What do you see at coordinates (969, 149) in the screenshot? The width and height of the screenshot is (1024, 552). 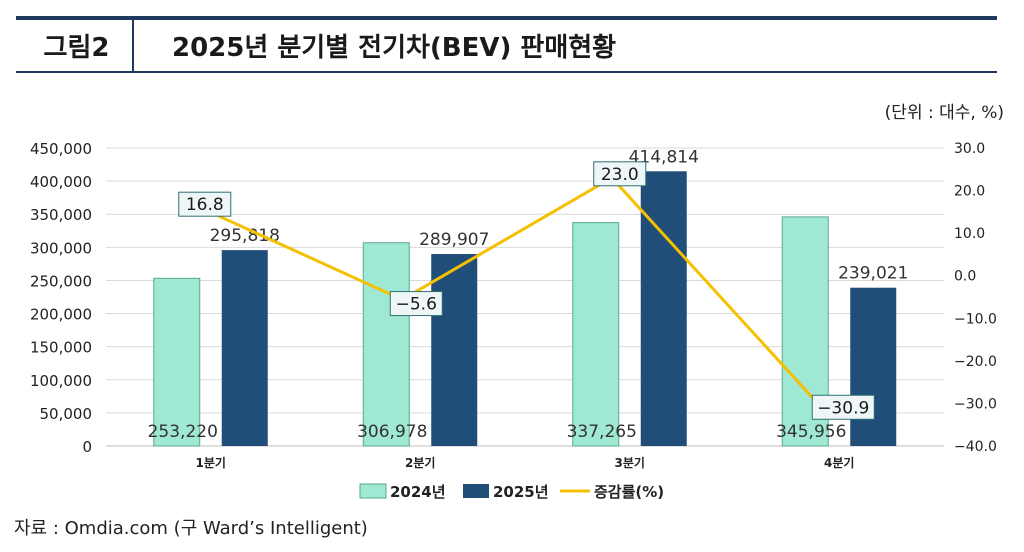 I see `right-axis-tick: 30.0` at bounding box center [969, 149].